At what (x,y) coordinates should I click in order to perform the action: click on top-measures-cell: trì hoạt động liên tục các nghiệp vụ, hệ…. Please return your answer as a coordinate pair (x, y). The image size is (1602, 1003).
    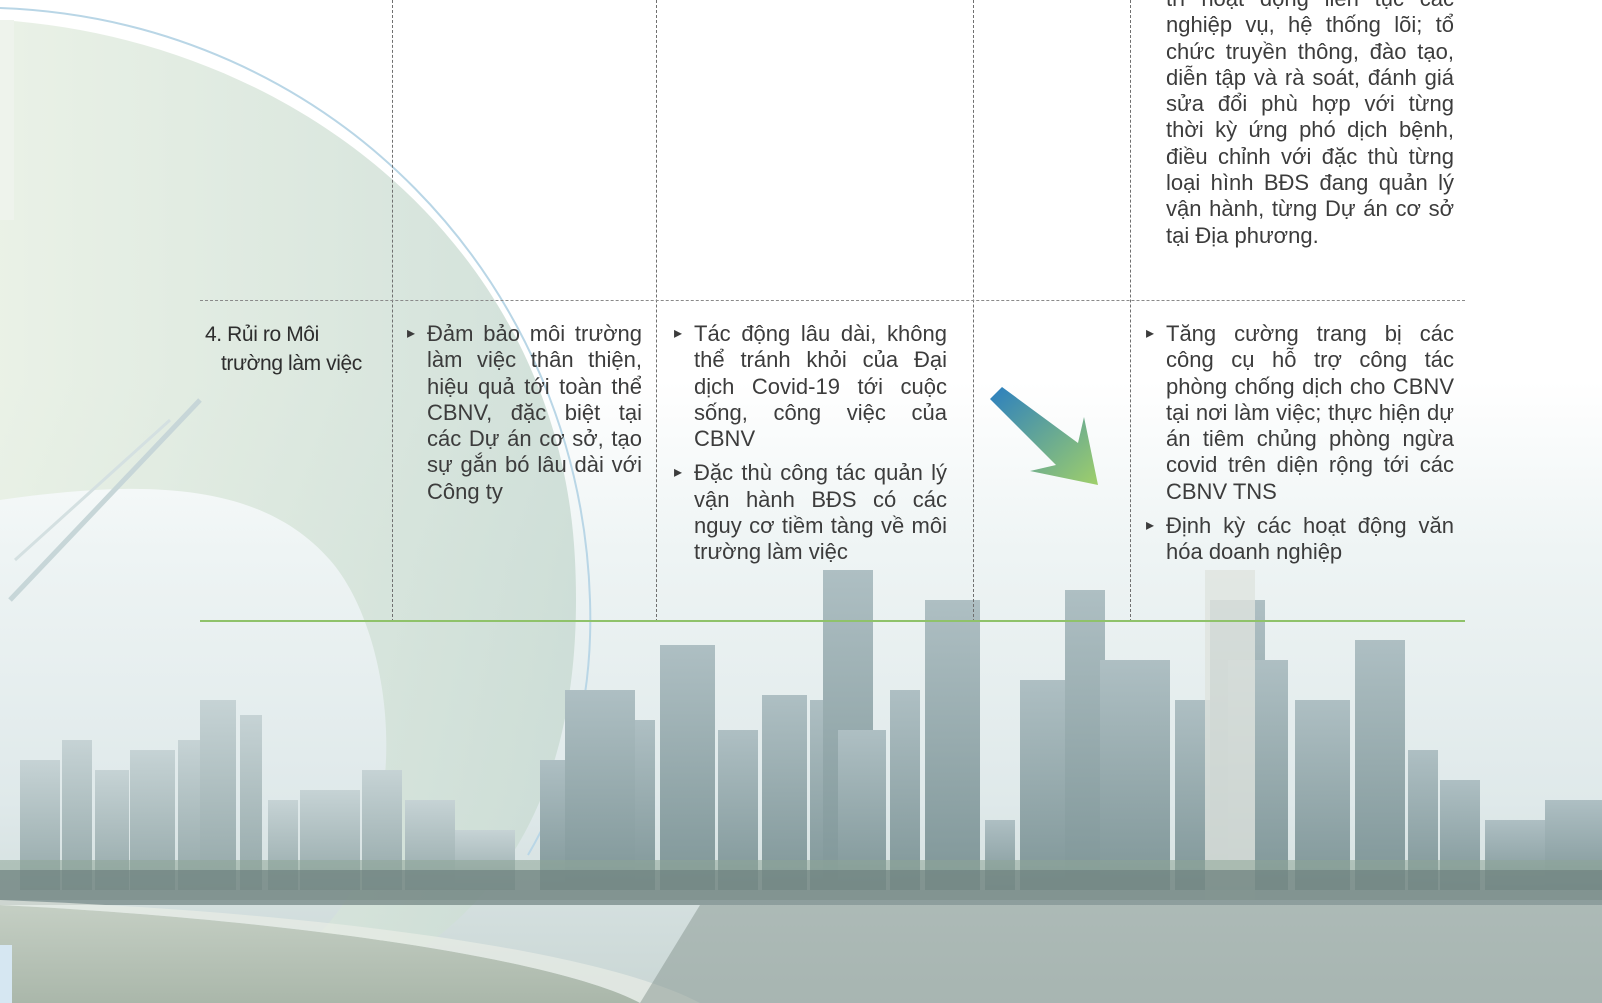
    Looking at the image, I should click on (1310, 124).